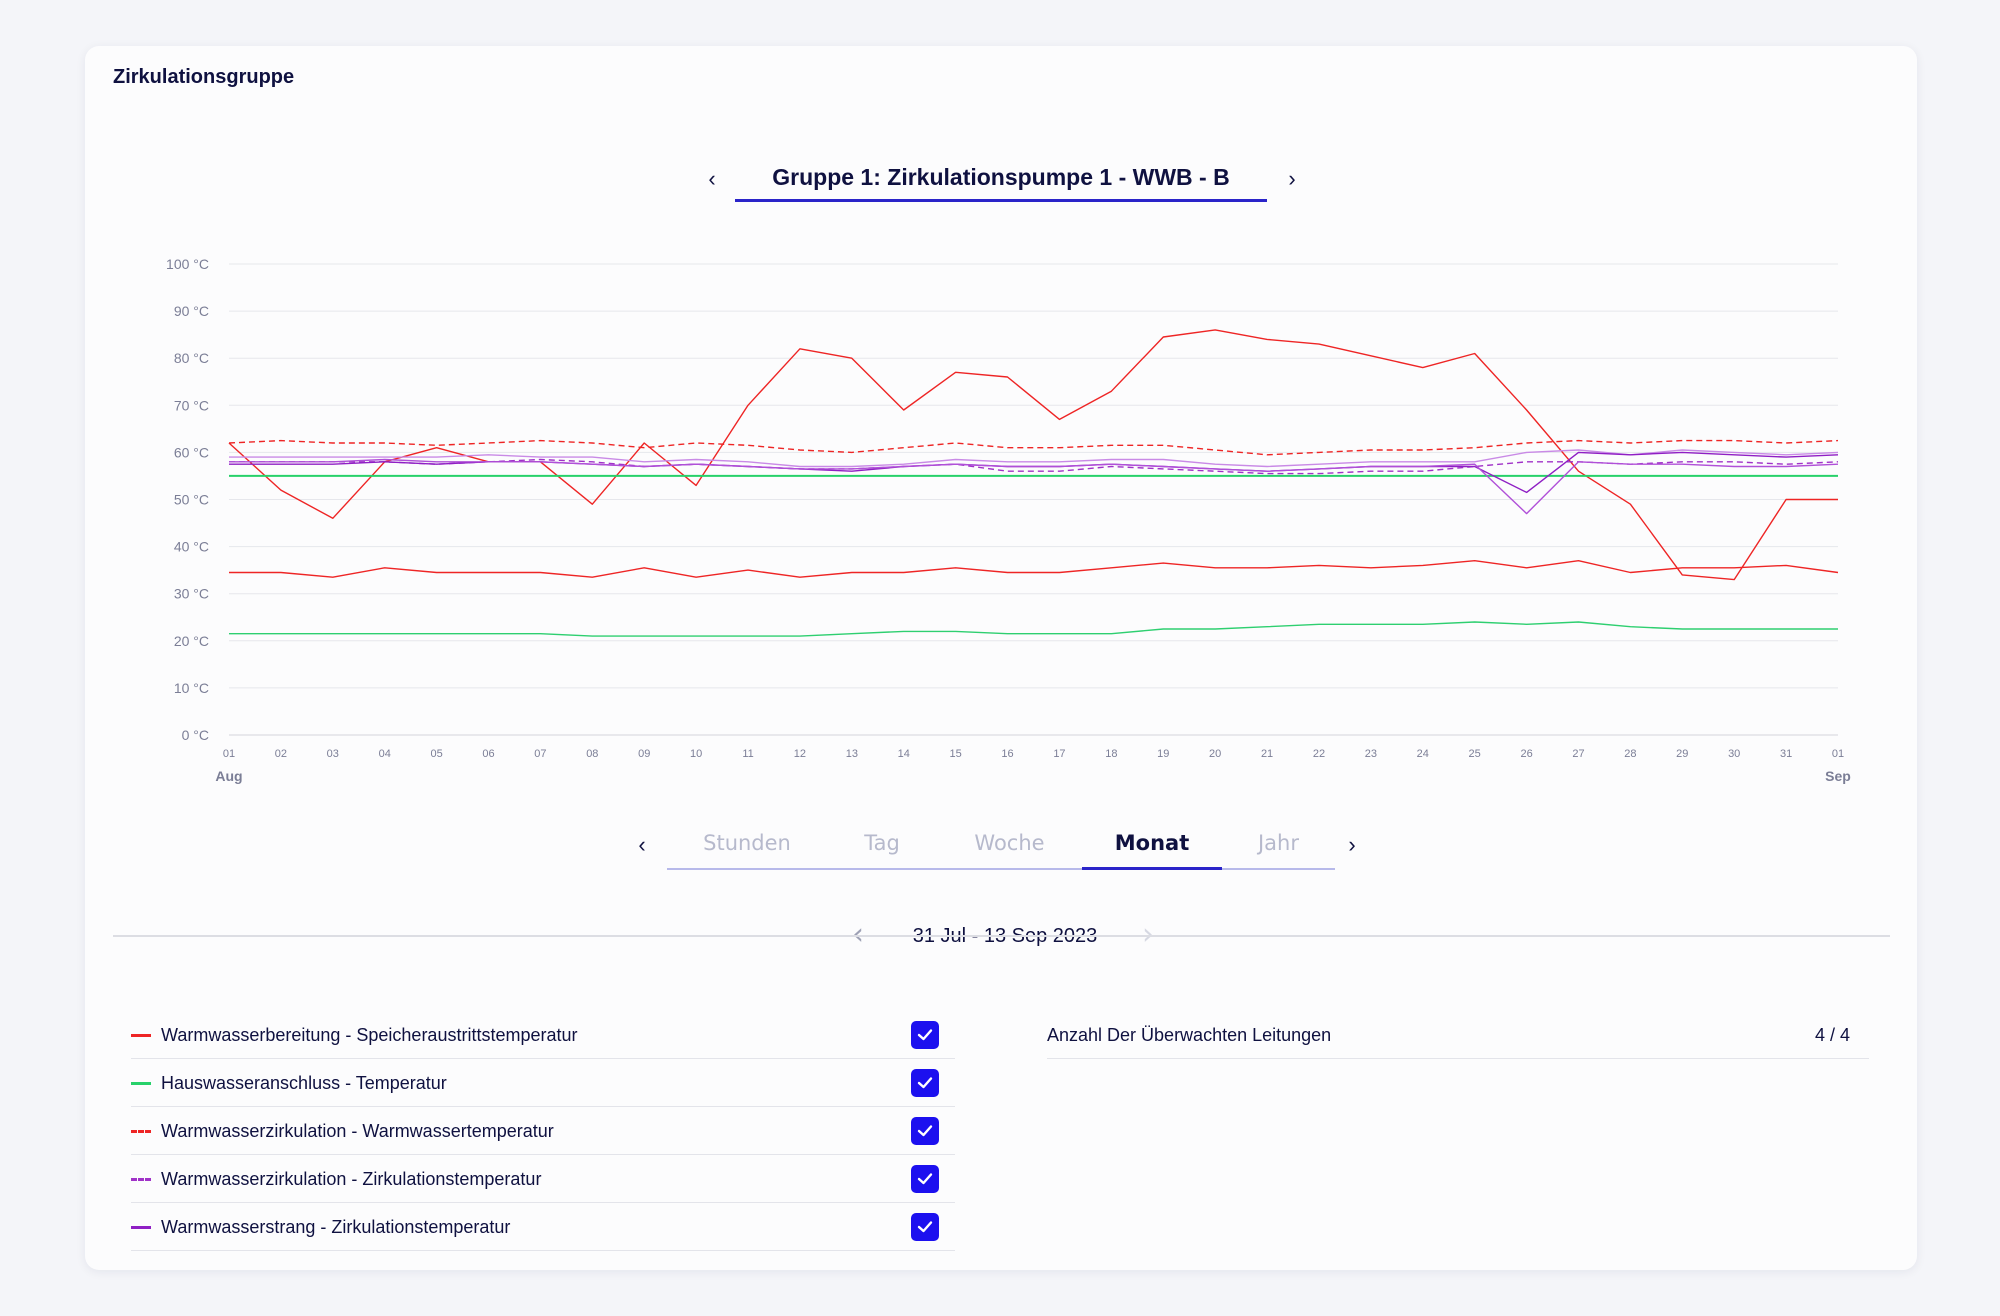  I want to click on y-tick-label: 100 °C, so click(187, 264).